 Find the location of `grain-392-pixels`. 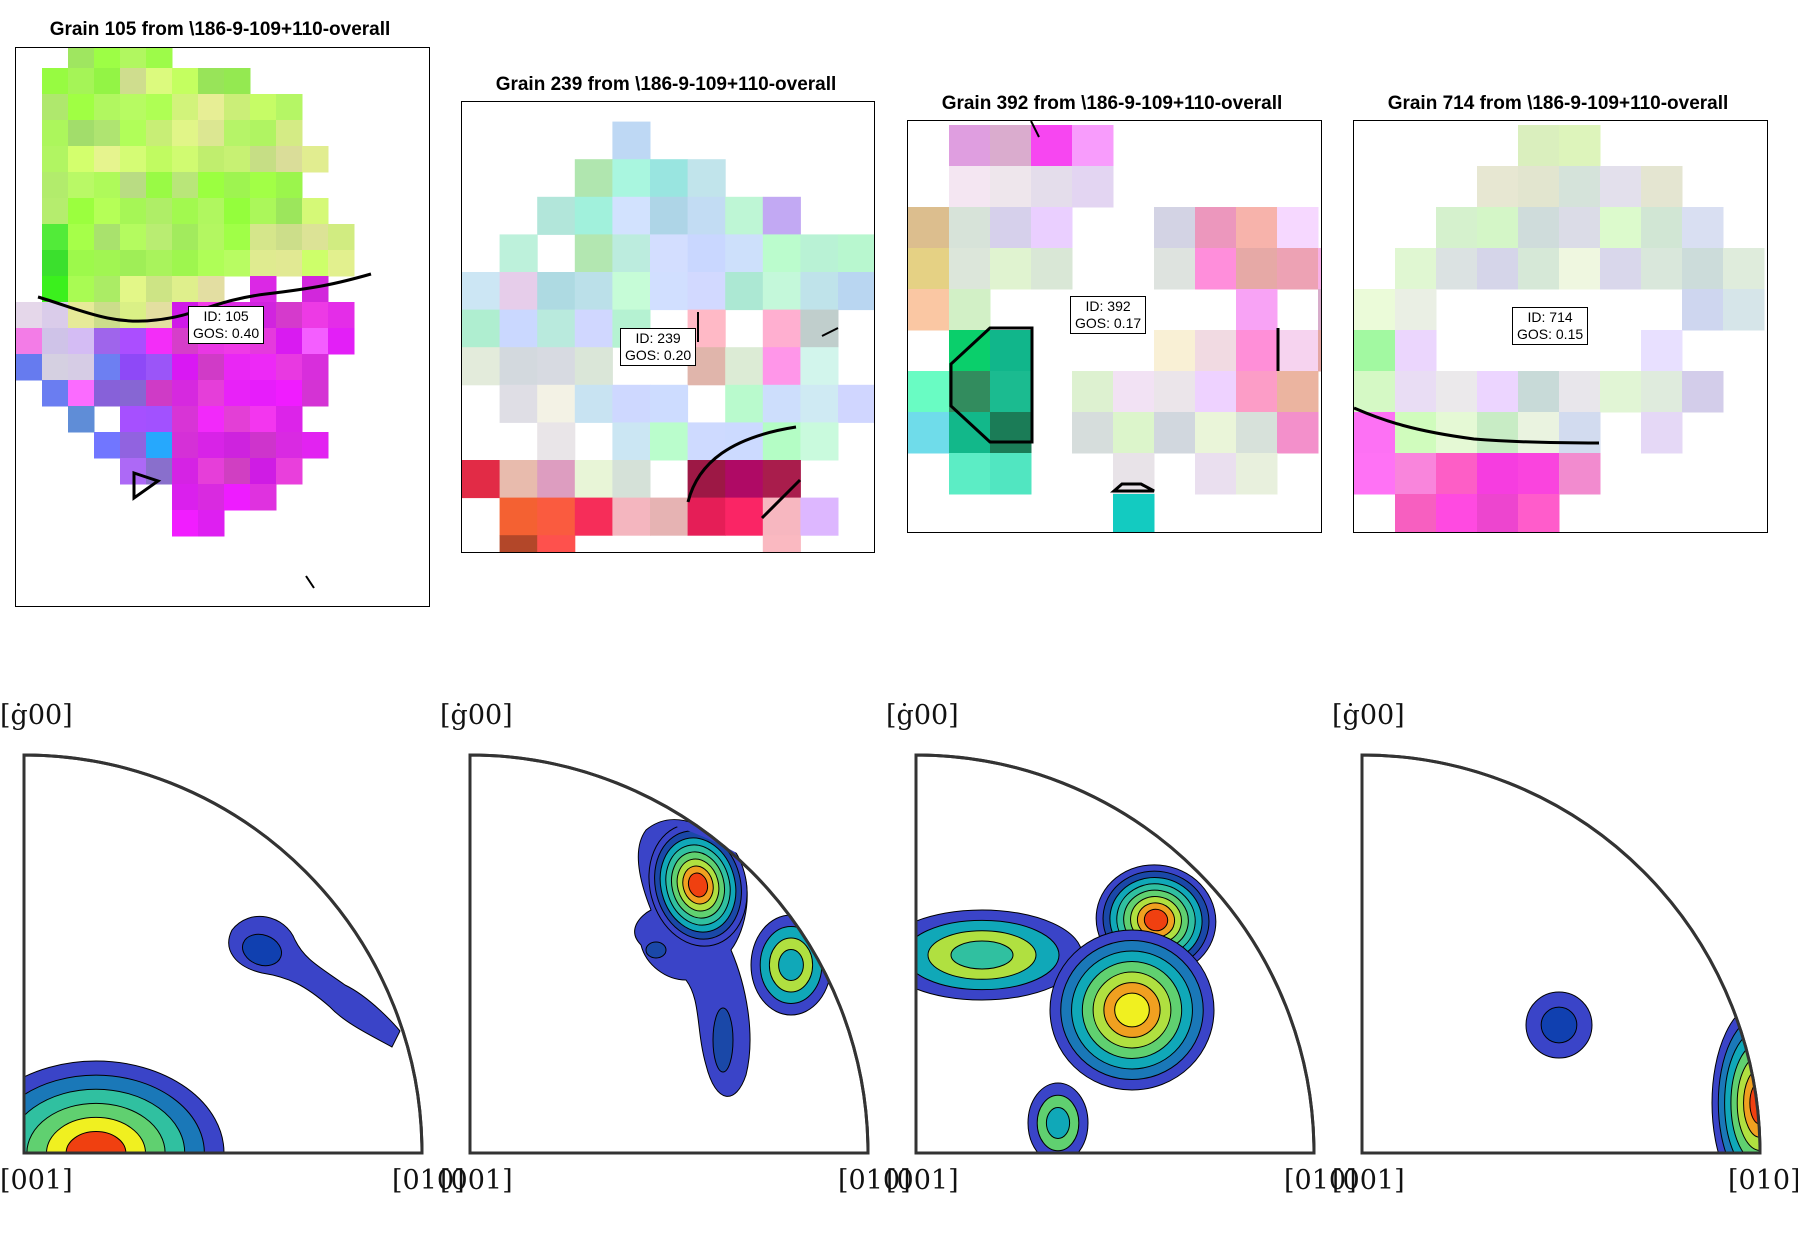

grain-392-pixels is located at coordinates (1114, 326).